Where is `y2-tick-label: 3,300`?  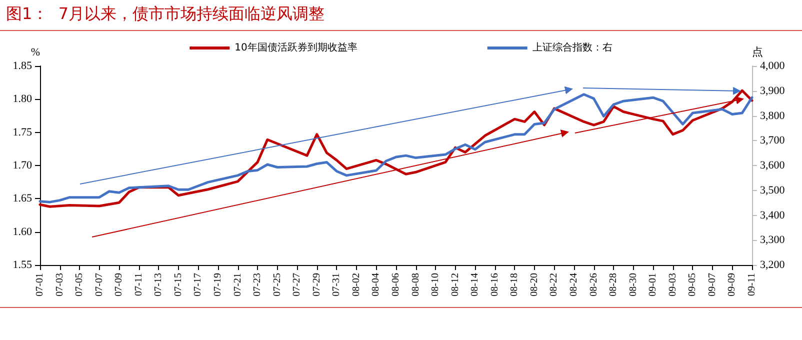
y2-tick-label: 3,300 is located at coordinates (773, 240).